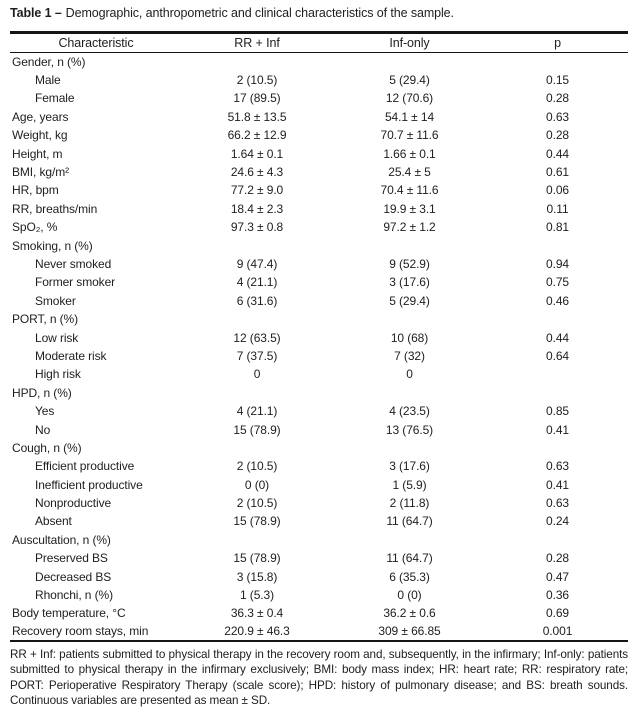 The width and height of the screenshot is (644, 715). What do you see at coordinates (319, 521) in the screenshot?
I see `table-row: Absent 15 (78.9) 11 (64.7) 0.24` at bounding box center [319, 521].